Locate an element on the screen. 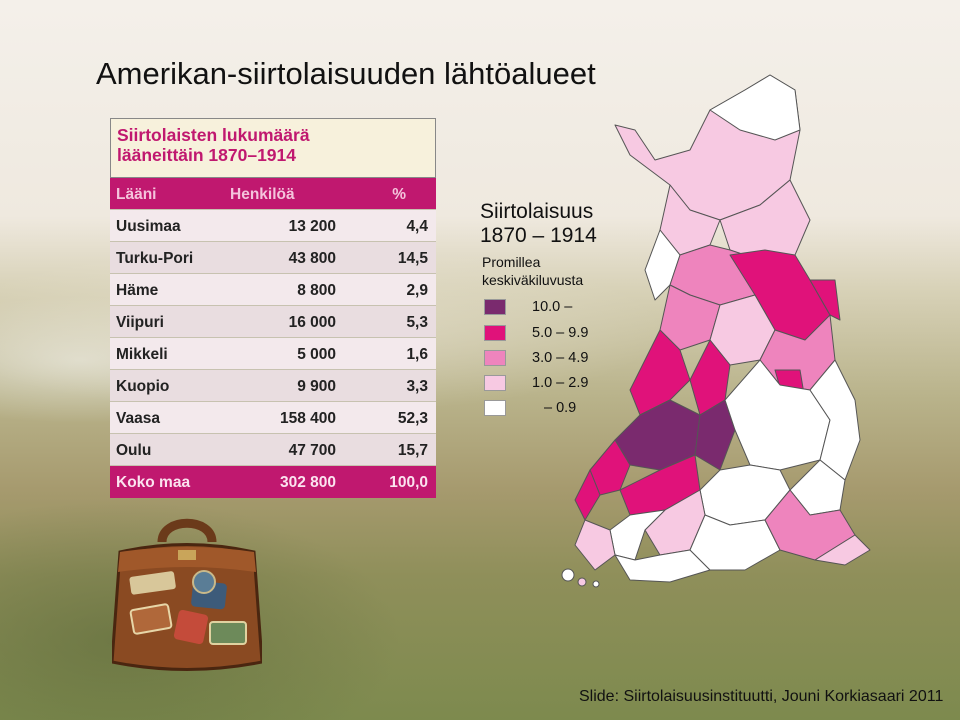  suitcase-icon is located at coordinates (187, 594).